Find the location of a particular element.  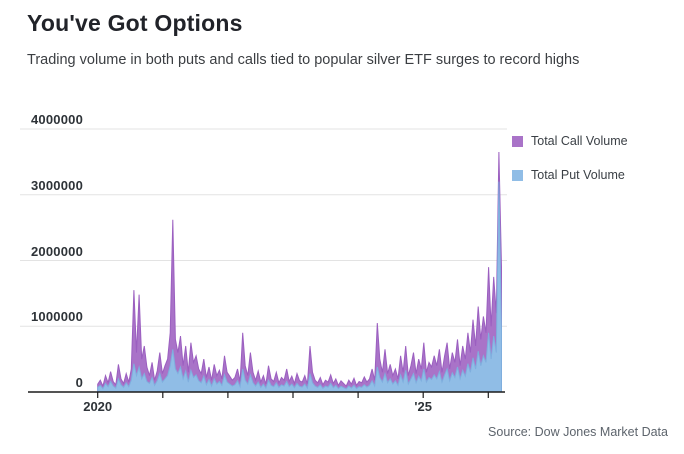

chart-legend: Total Call Volume Total Put Volume is located at coordinates (570, 168).